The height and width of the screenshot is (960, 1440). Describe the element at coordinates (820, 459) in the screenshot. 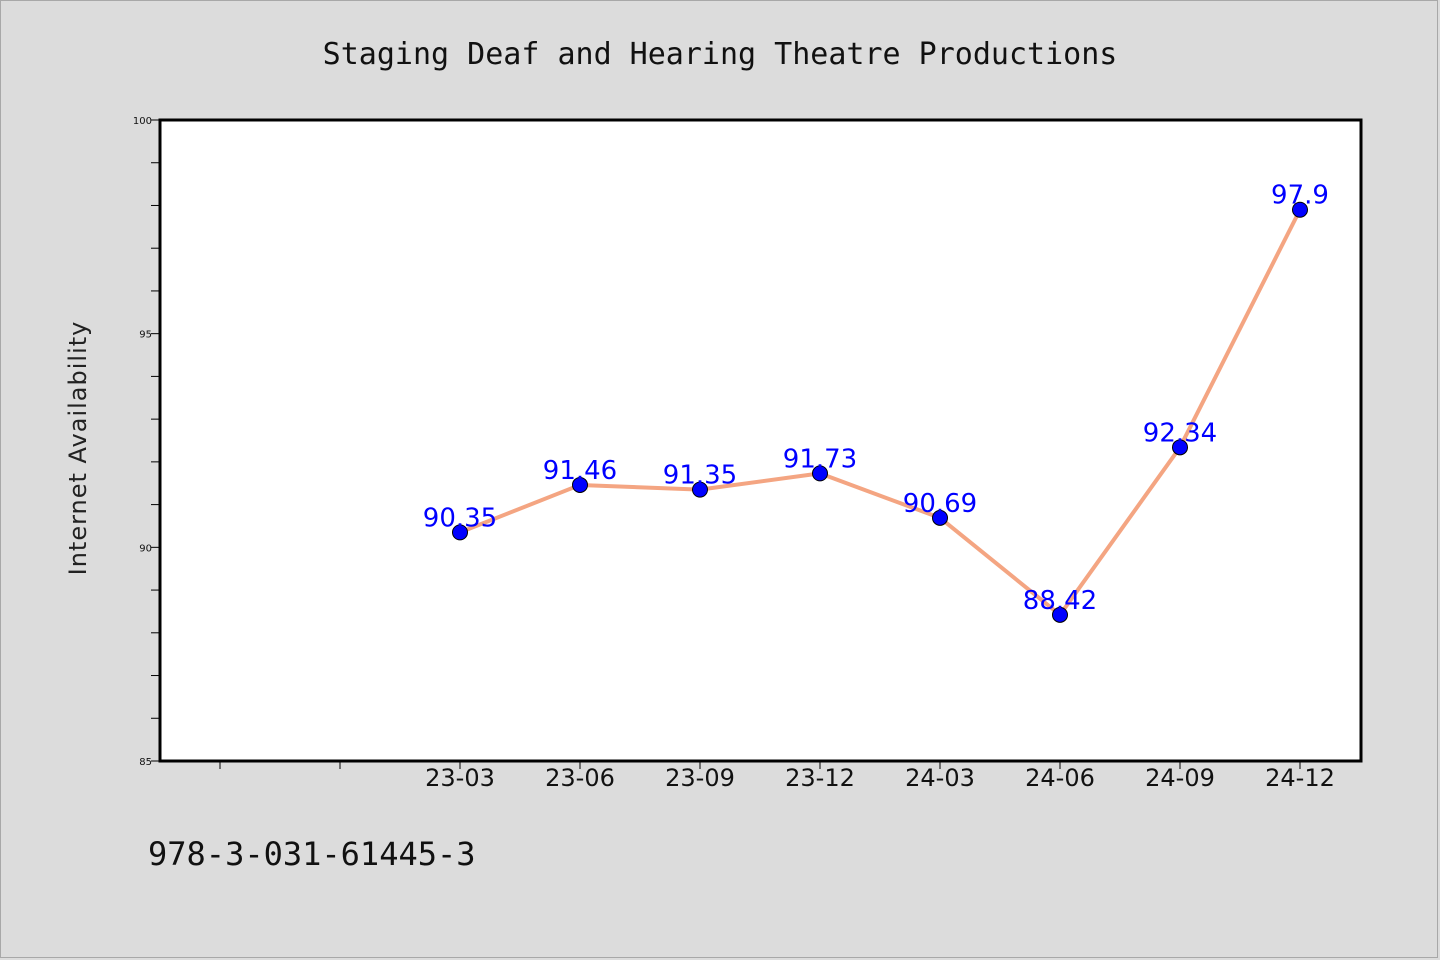

I see `data-label: 91.73` at that location.